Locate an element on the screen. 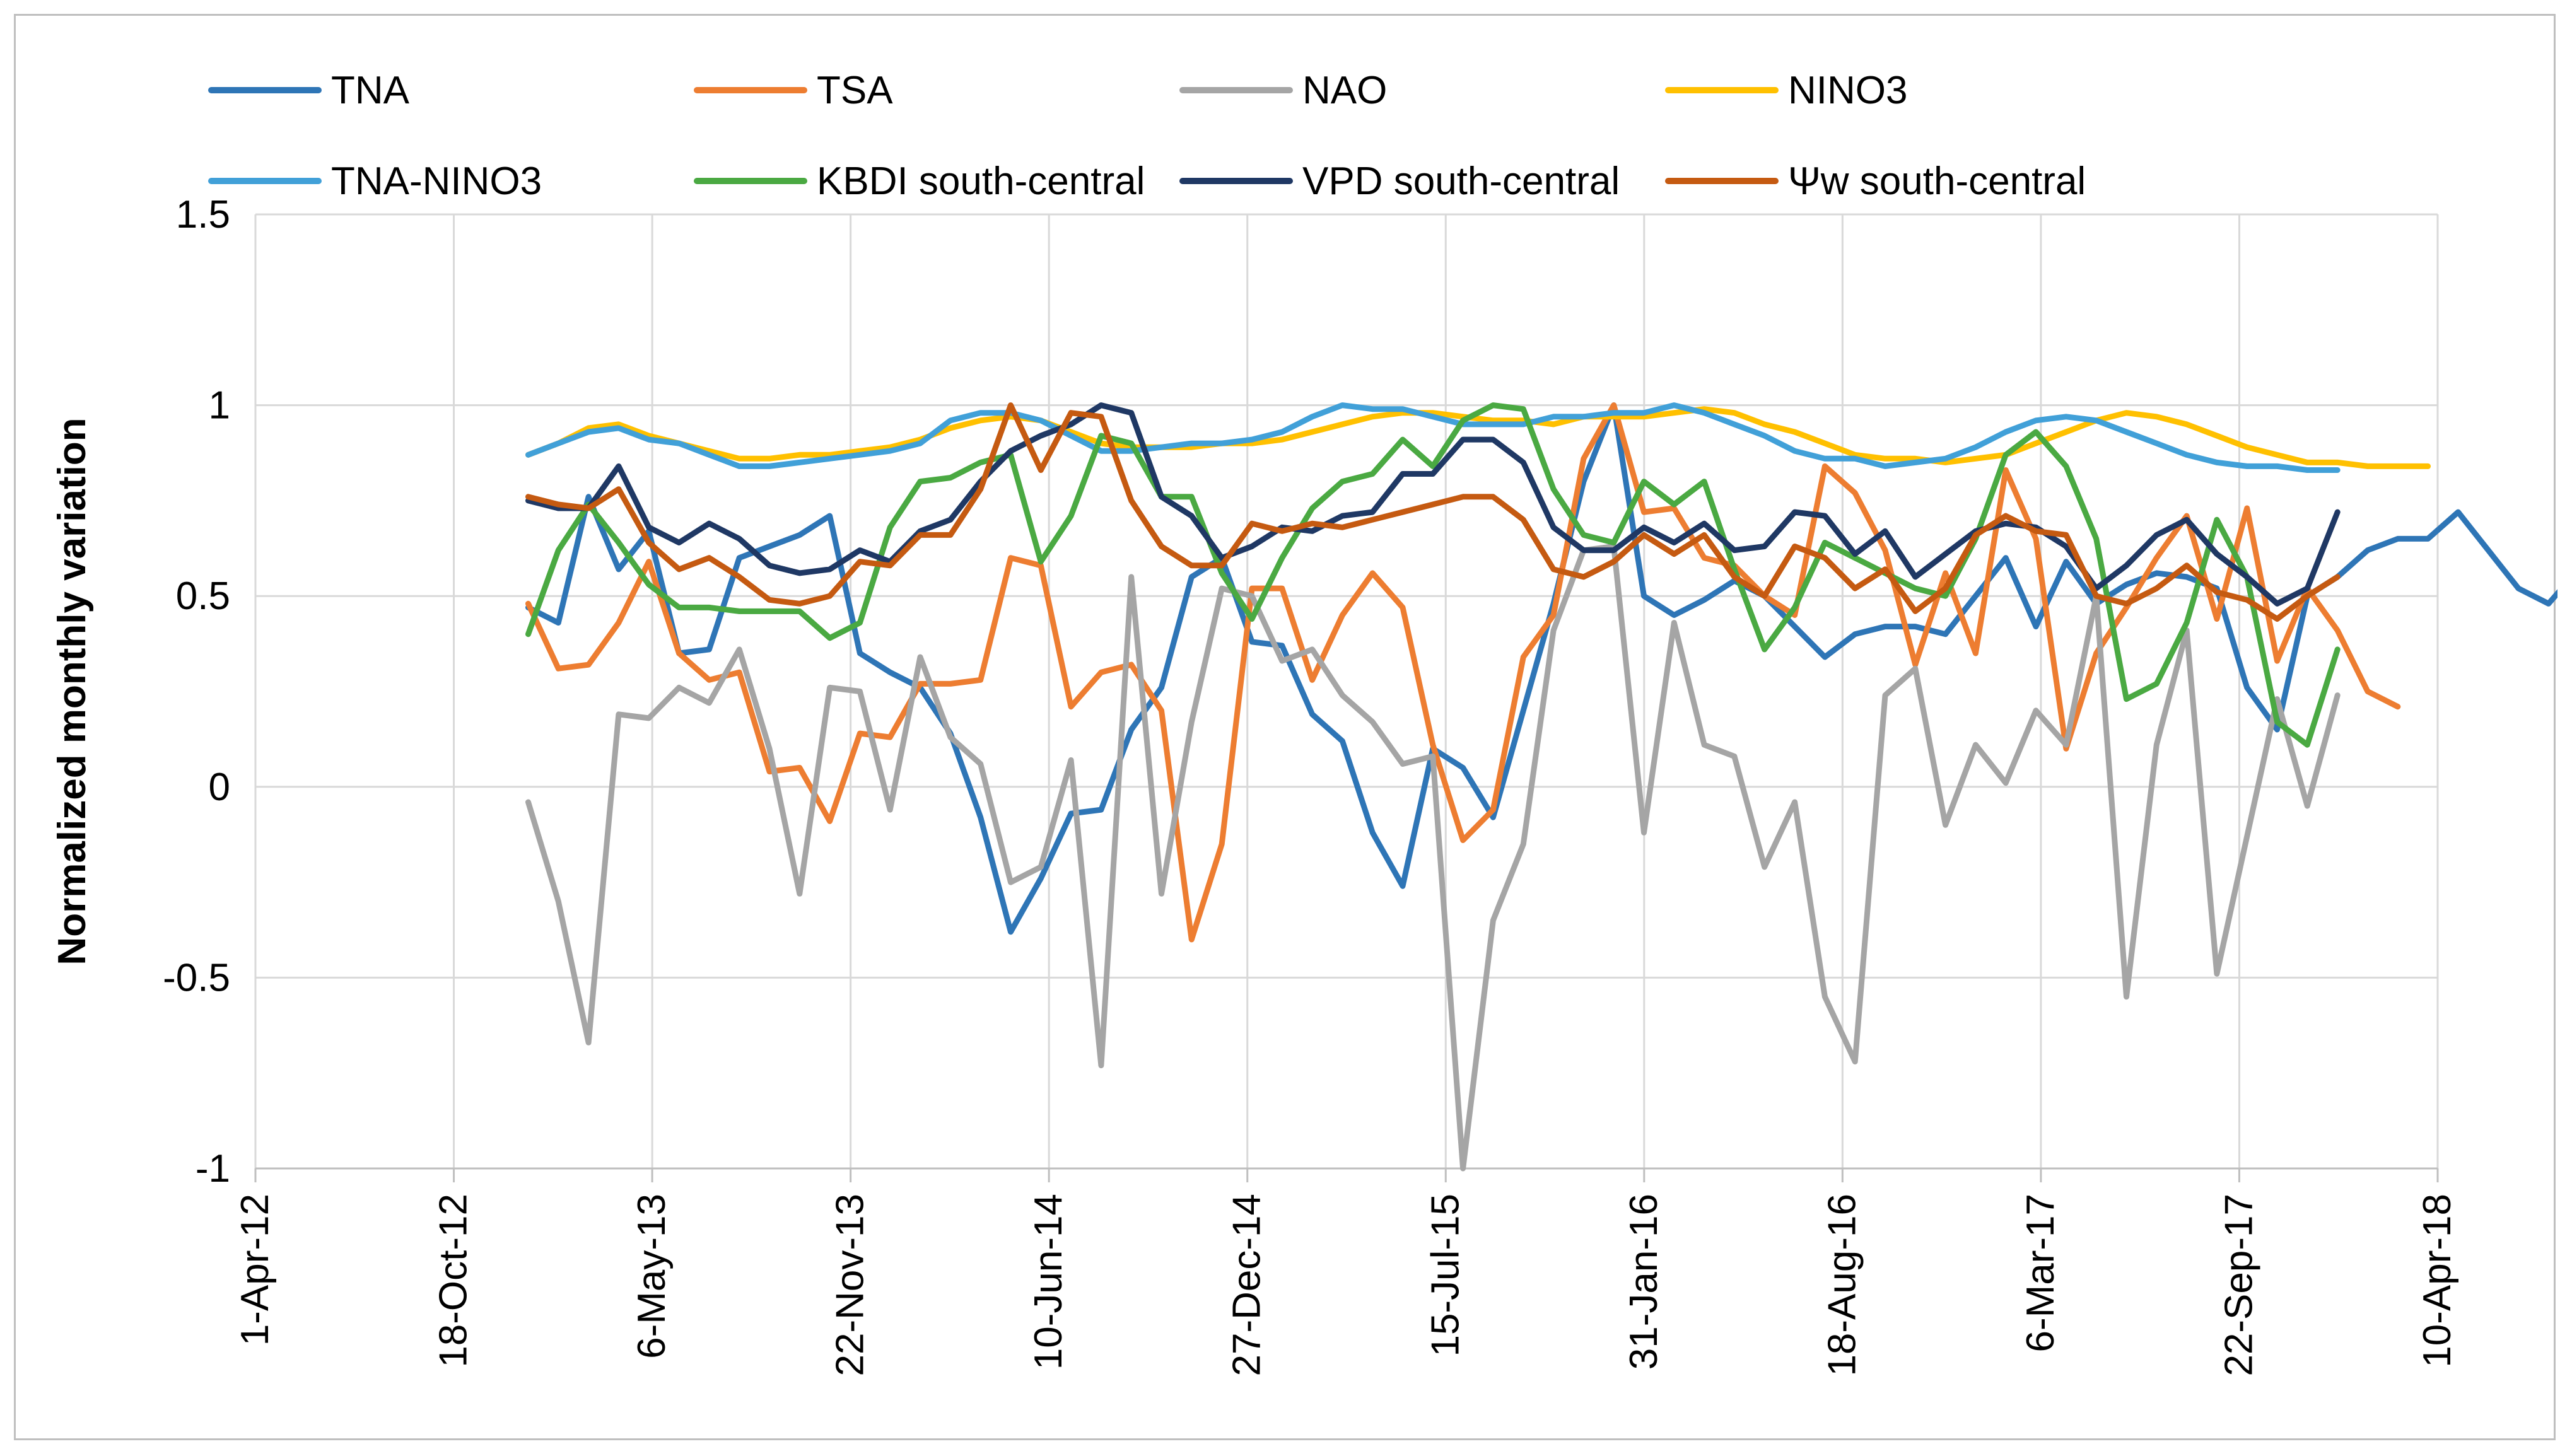 The width and height of the screenshot is (2572, 1456). y-tick-label: 0 is located at coordinates (219, 787).